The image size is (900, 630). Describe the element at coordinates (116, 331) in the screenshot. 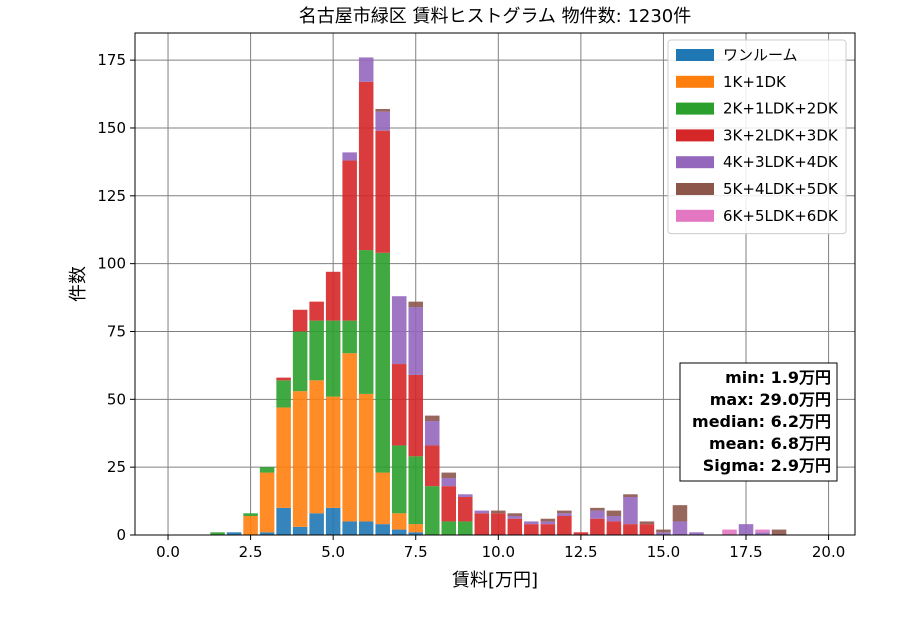

I see `y-tick-label: 75` at that location.